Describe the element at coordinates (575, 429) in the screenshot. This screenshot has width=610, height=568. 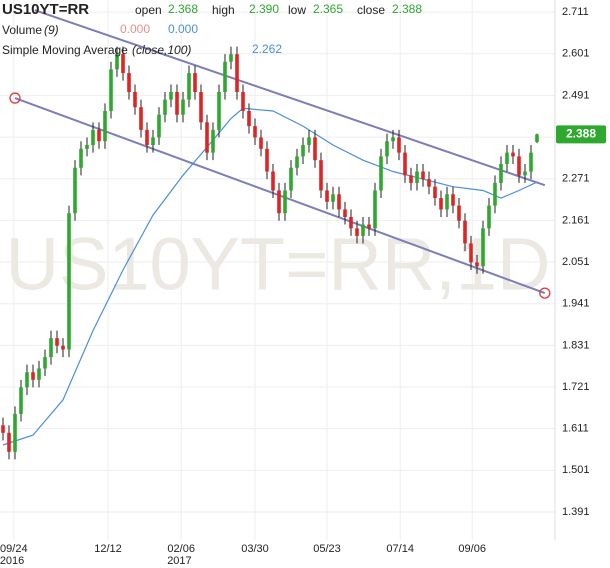
I see `y-tick-label: 1.611` at that location.